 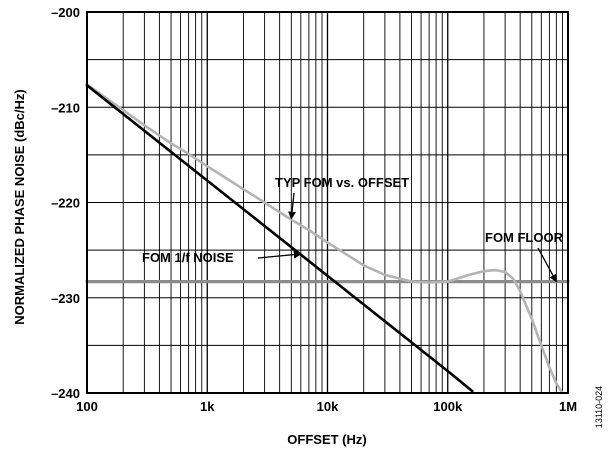 I want to click on y-tick-label: –220, so click(x=65, y=203).